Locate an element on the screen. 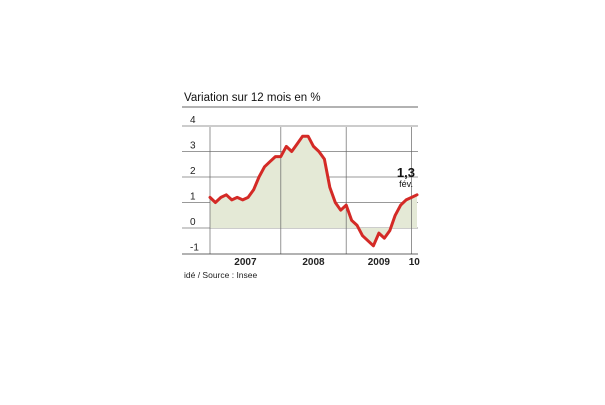 The width and height of the screenshot is (605, 405). x-tick-label: 2008 is located at coordinates (313, 262).